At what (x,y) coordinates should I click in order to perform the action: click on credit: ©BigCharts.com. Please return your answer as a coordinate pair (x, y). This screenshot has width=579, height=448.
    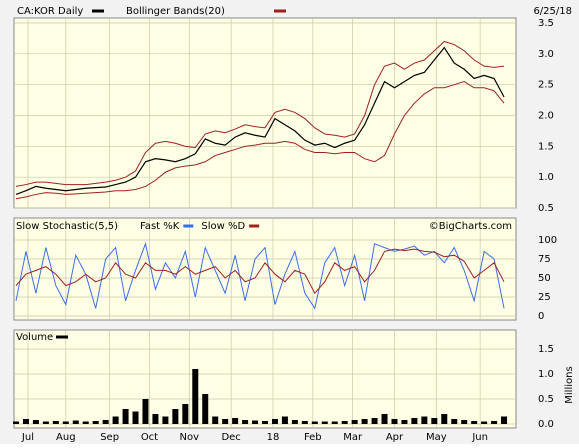
    Looking at the image, I should click on (470, 226).